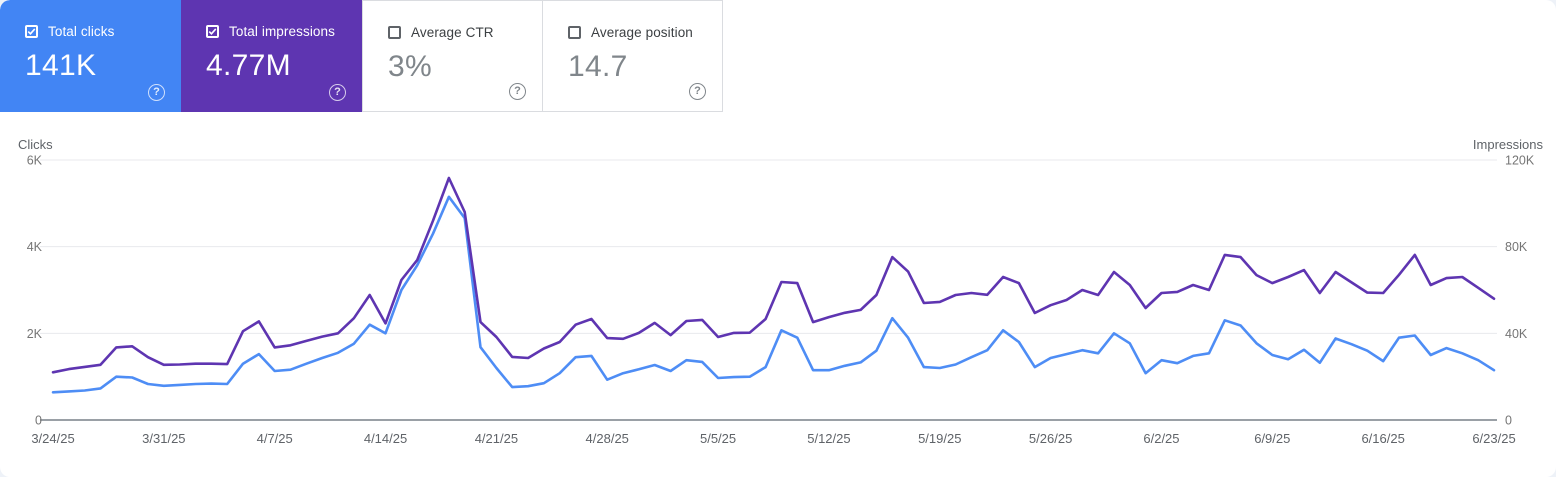 This screenshot has height=477, width=1556. I want to click on average-ctr-label: Average CTR, so click(452, 32).